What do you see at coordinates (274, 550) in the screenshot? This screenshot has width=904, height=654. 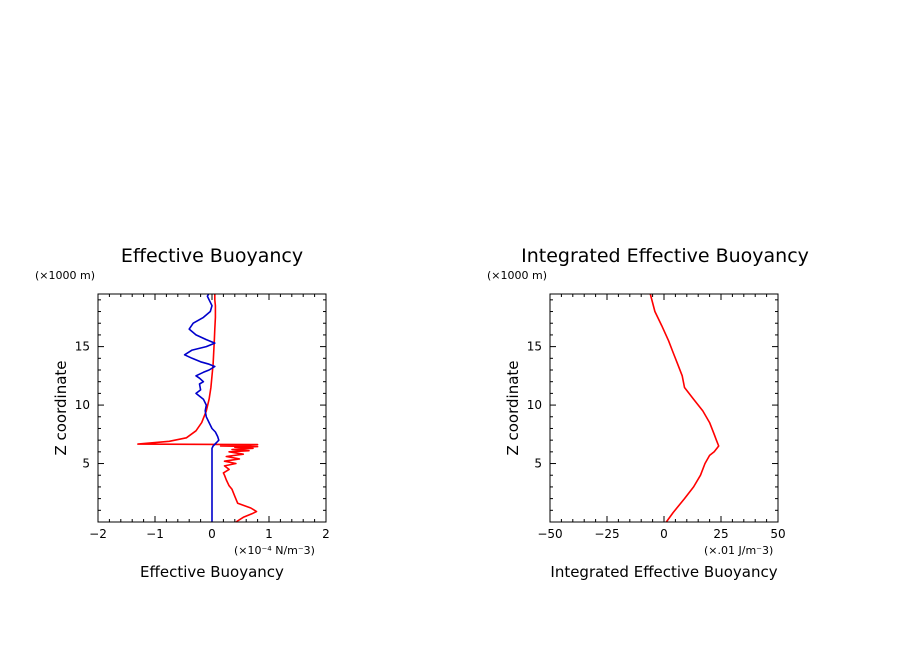 I see `x-unit-label: (×10⁻⁴ N/m⁻3)` at bounding box center [274, 550].